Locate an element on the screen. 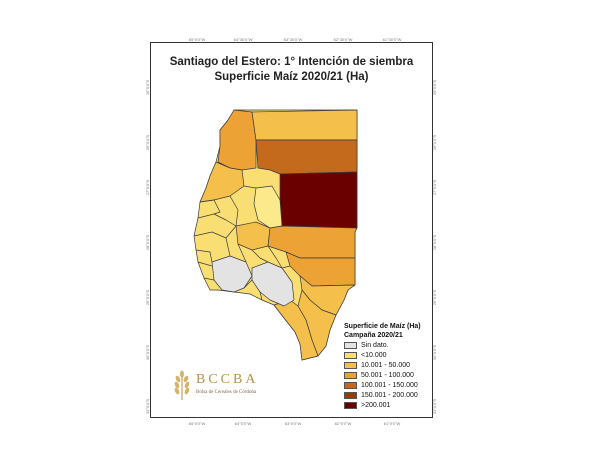  legend-item: 10.001 - 50.000 is located at coordinates (388, 365).